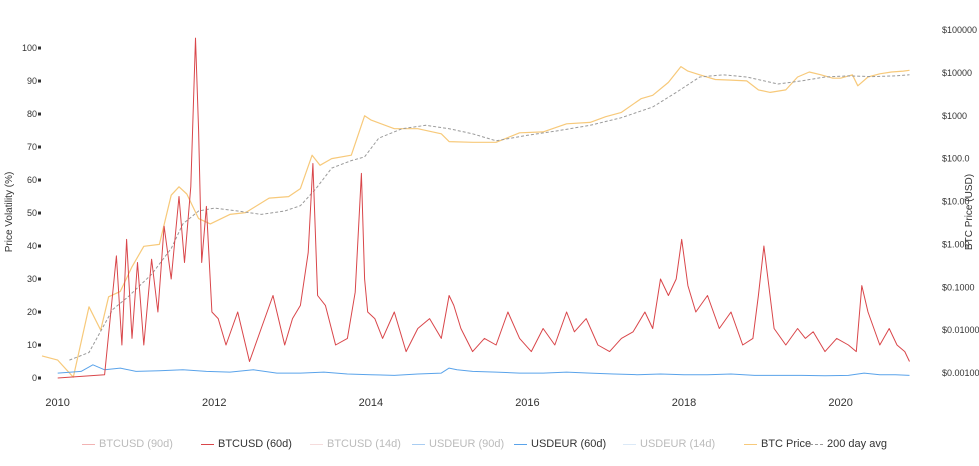 The width and height of the screenshot is (979, 466). Describe the element at coordinates (29, 48) in the screenshot. I see `y-tick-label: 100` at that location.